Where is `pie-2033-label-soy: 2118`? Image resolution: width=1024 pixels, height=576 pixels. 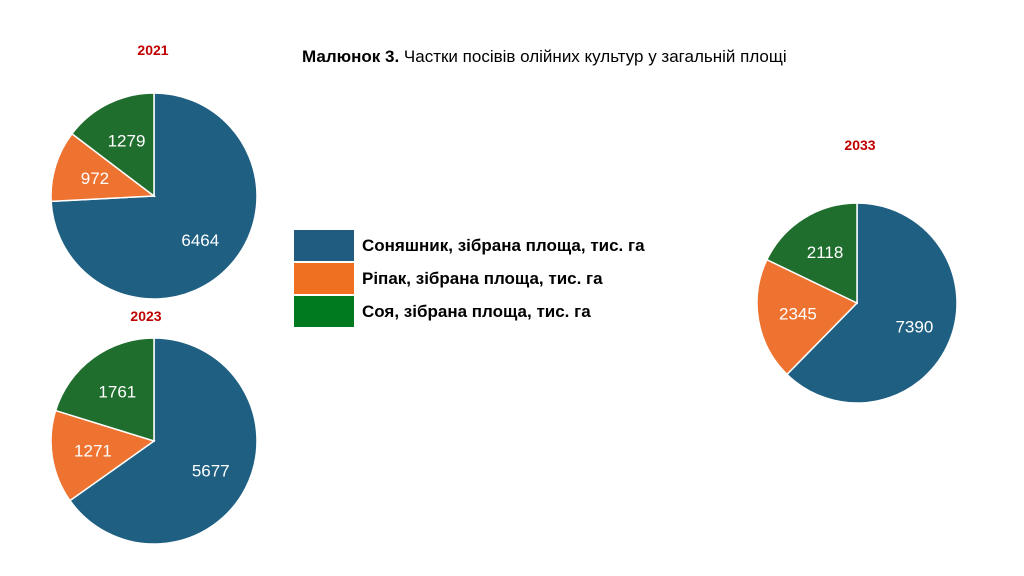
pie-2033-label-soy: 2118 is located at coordinates (825, 252).